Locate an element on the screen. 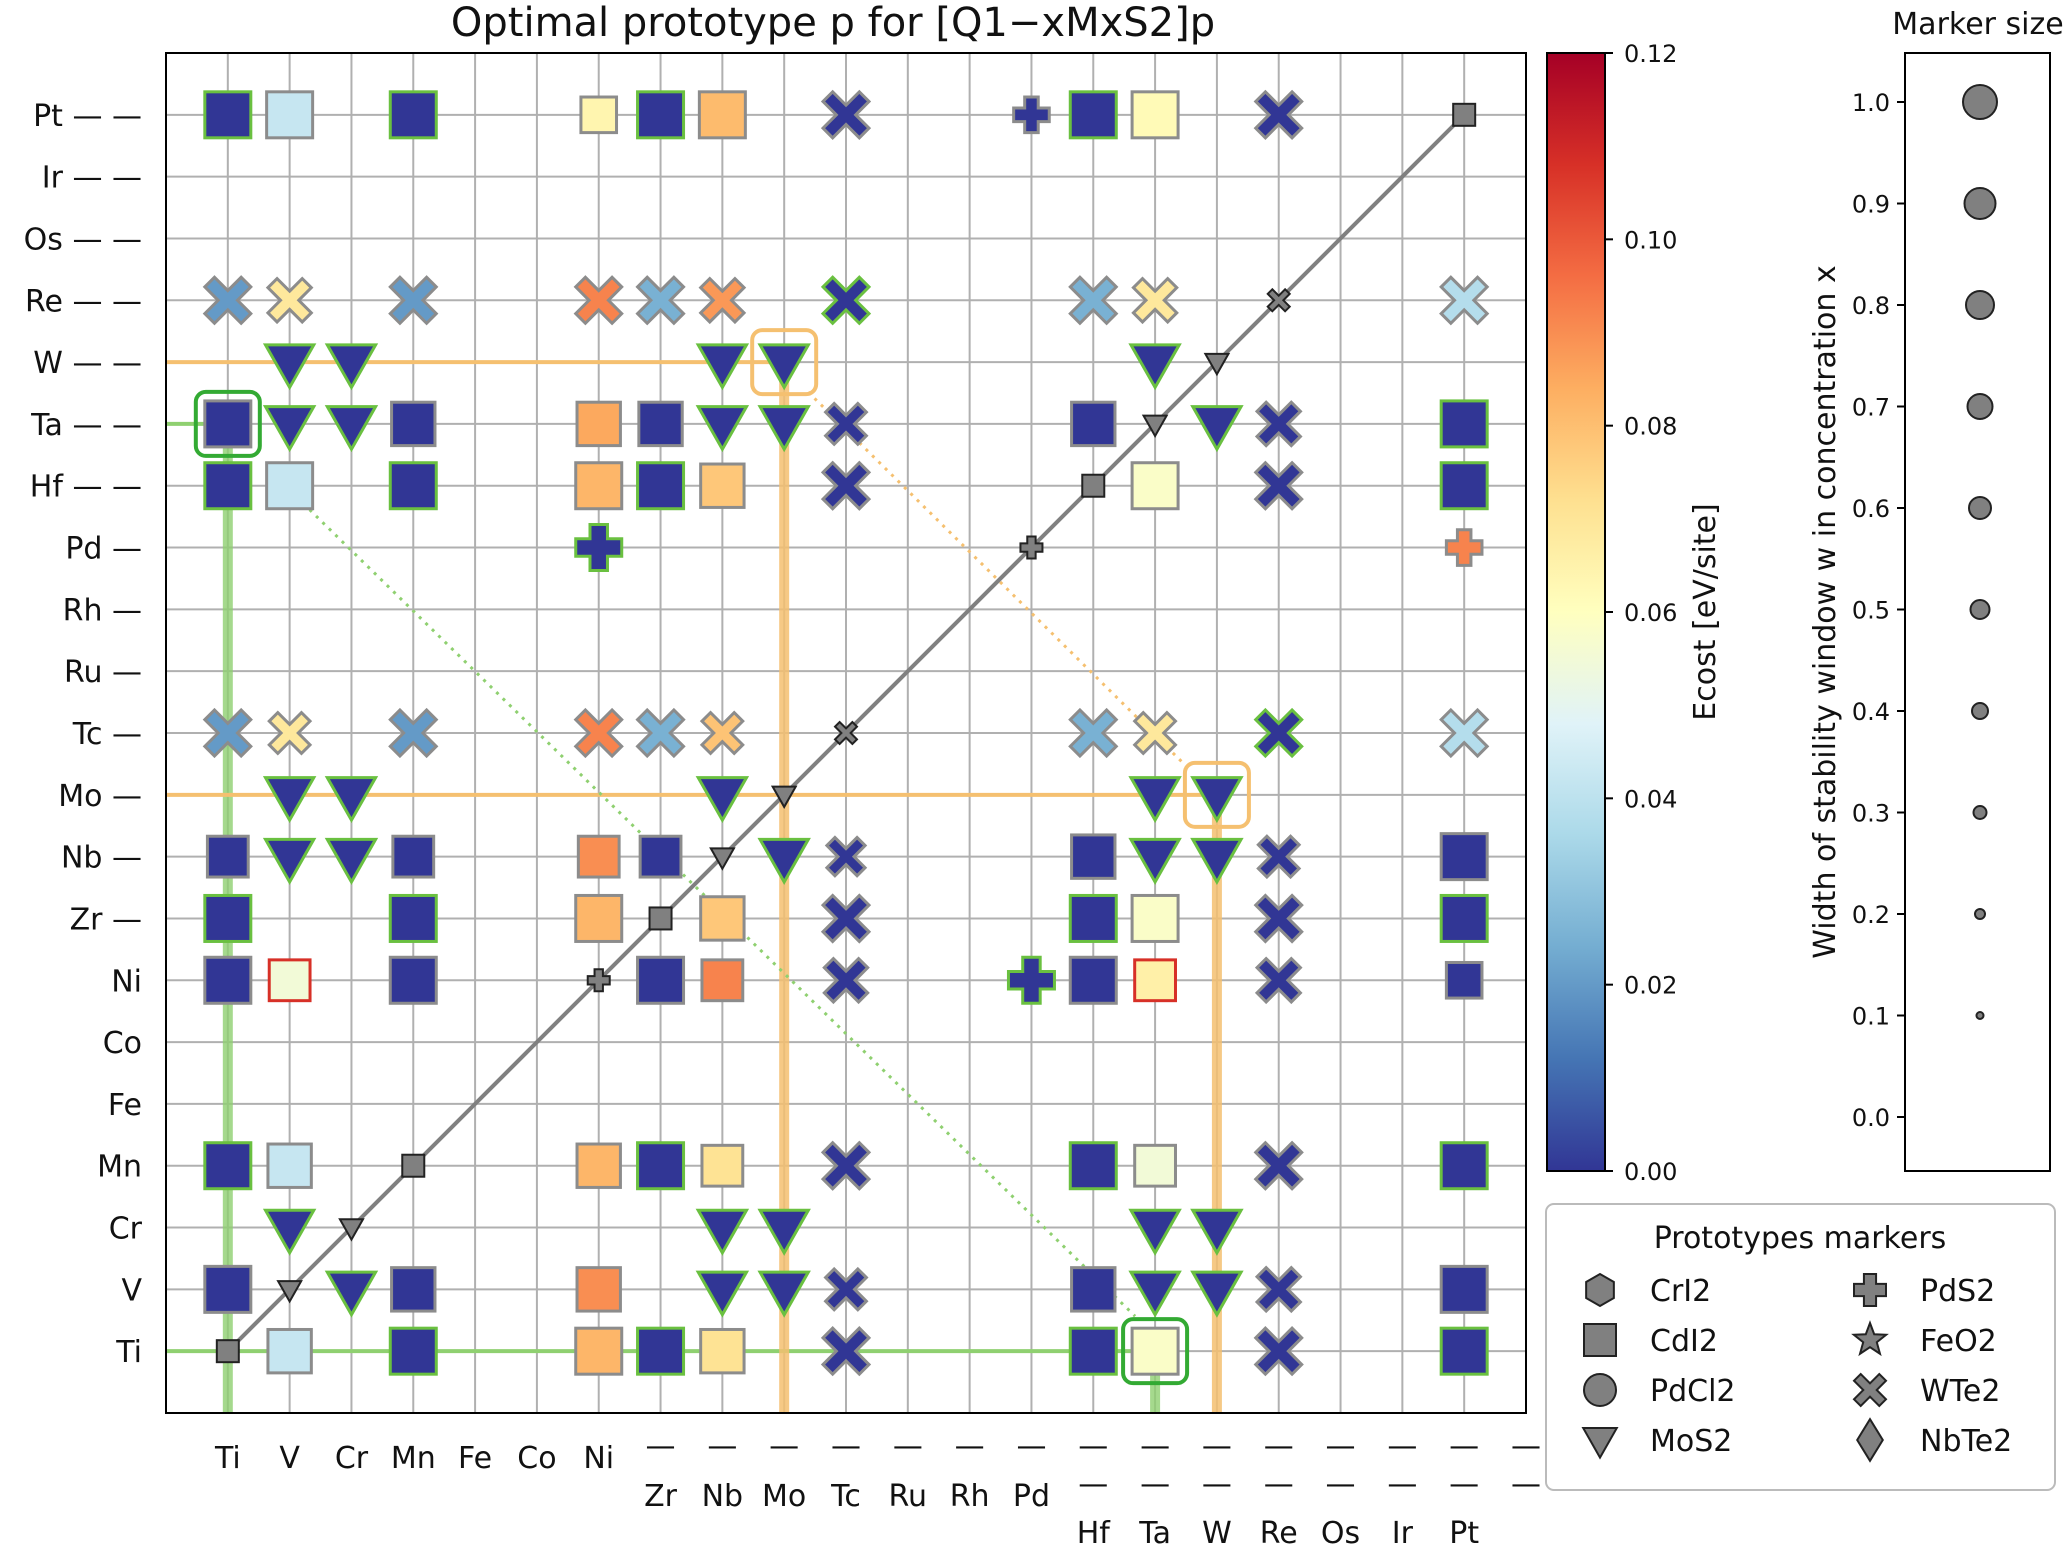  chart-title: Optimal prototype p for [Q1−xMxS2]p is located at coordinates (833, 23).